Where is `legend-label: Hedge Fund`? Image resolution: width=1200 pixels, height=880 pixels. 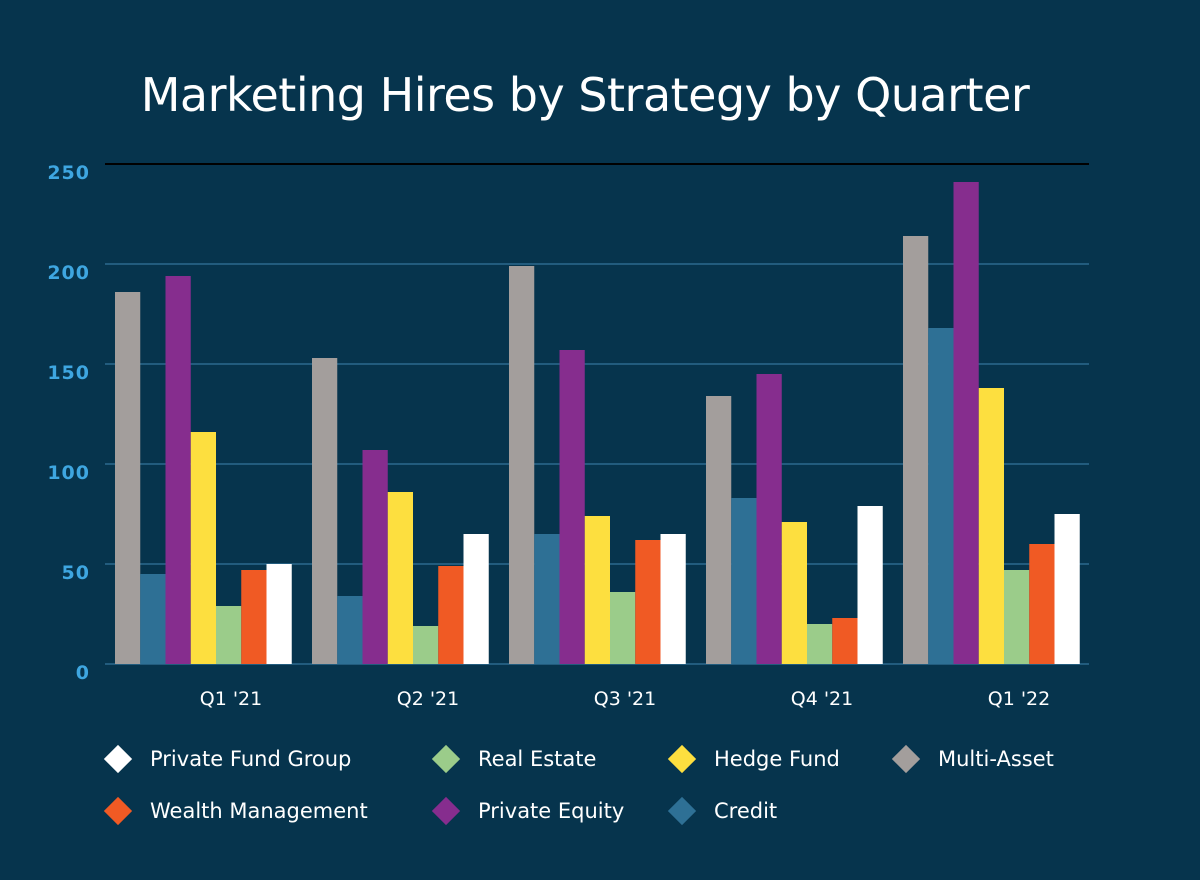
legend-label: Hedge Fund is located at coordinates (777, 759).